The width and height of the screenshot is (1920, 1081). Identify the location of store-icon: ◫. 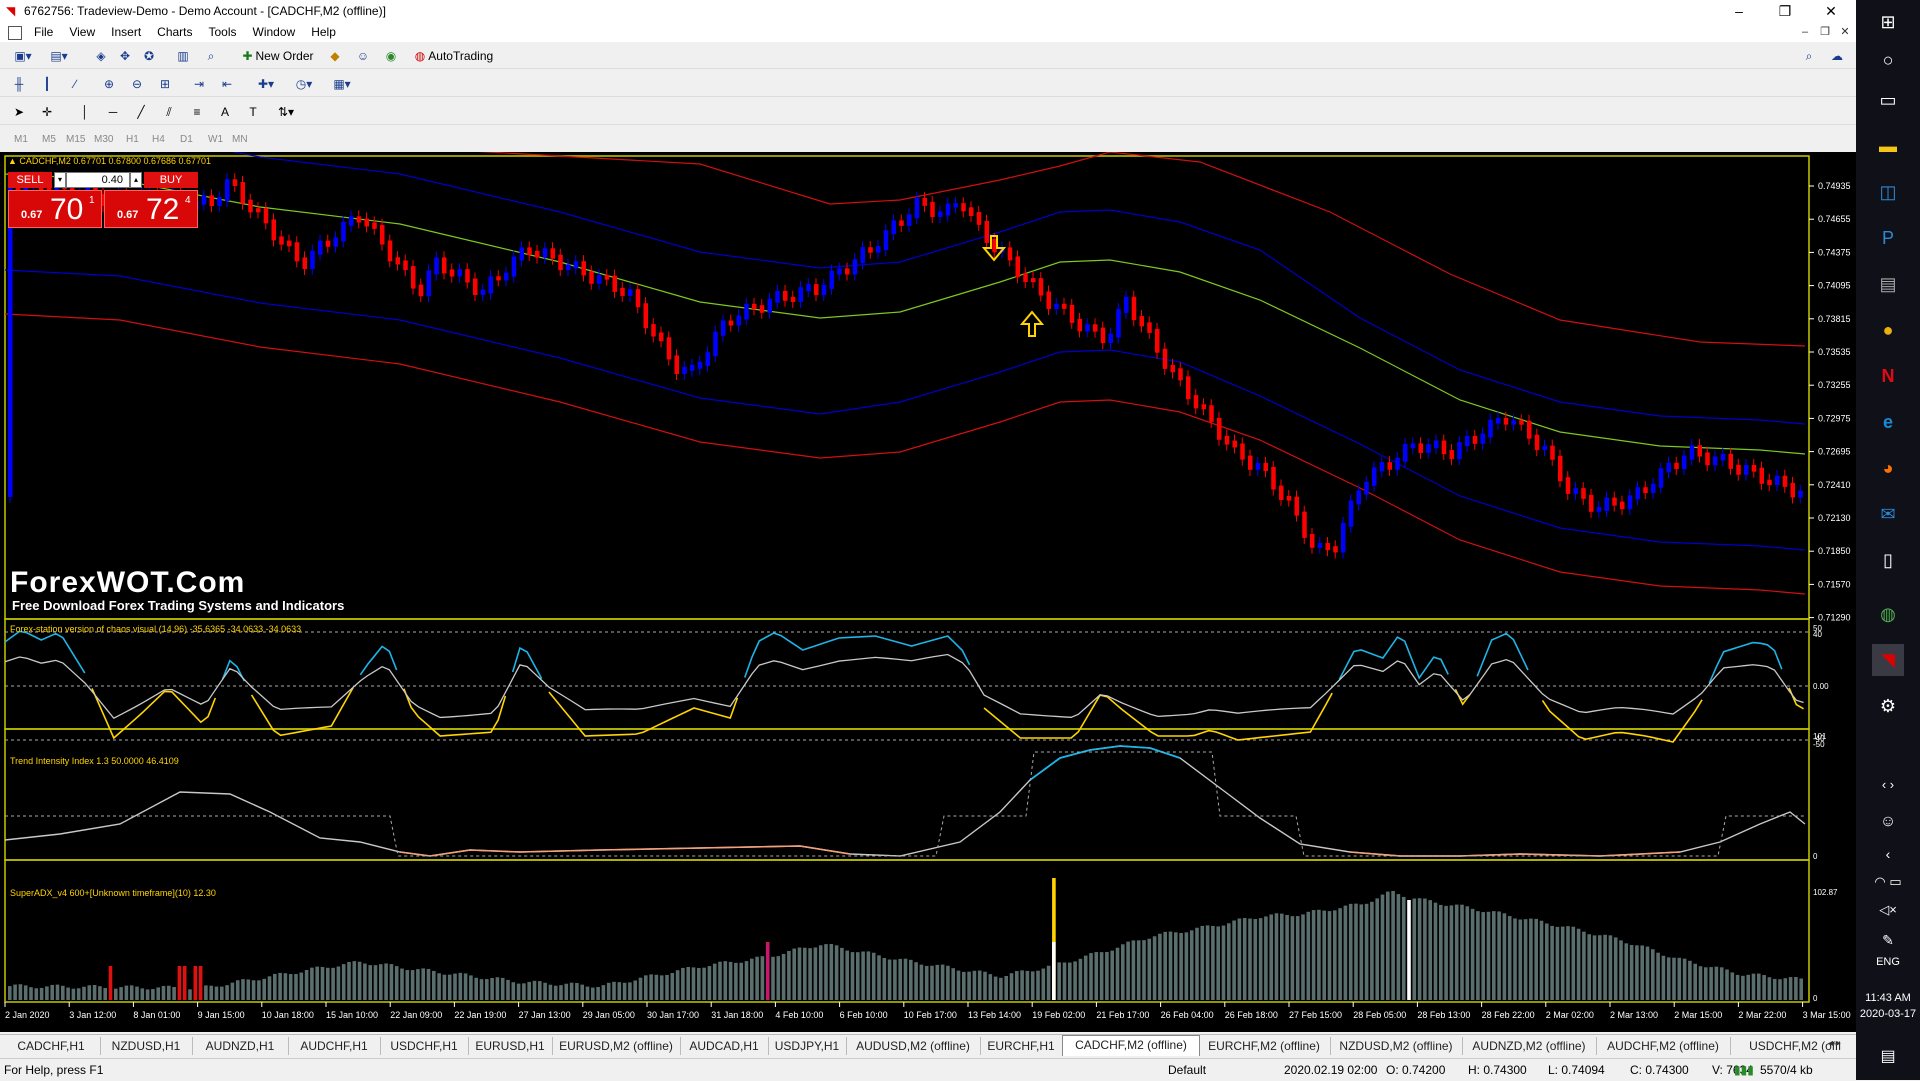
(1888, 191).